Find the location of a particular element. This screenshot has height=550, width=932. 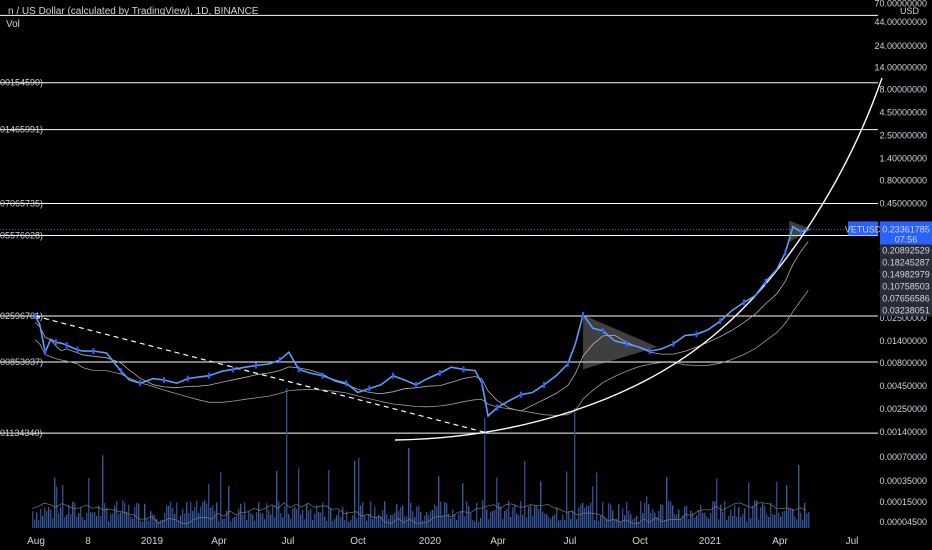

level-label: 05576028) is located at coordinates (21, 236).